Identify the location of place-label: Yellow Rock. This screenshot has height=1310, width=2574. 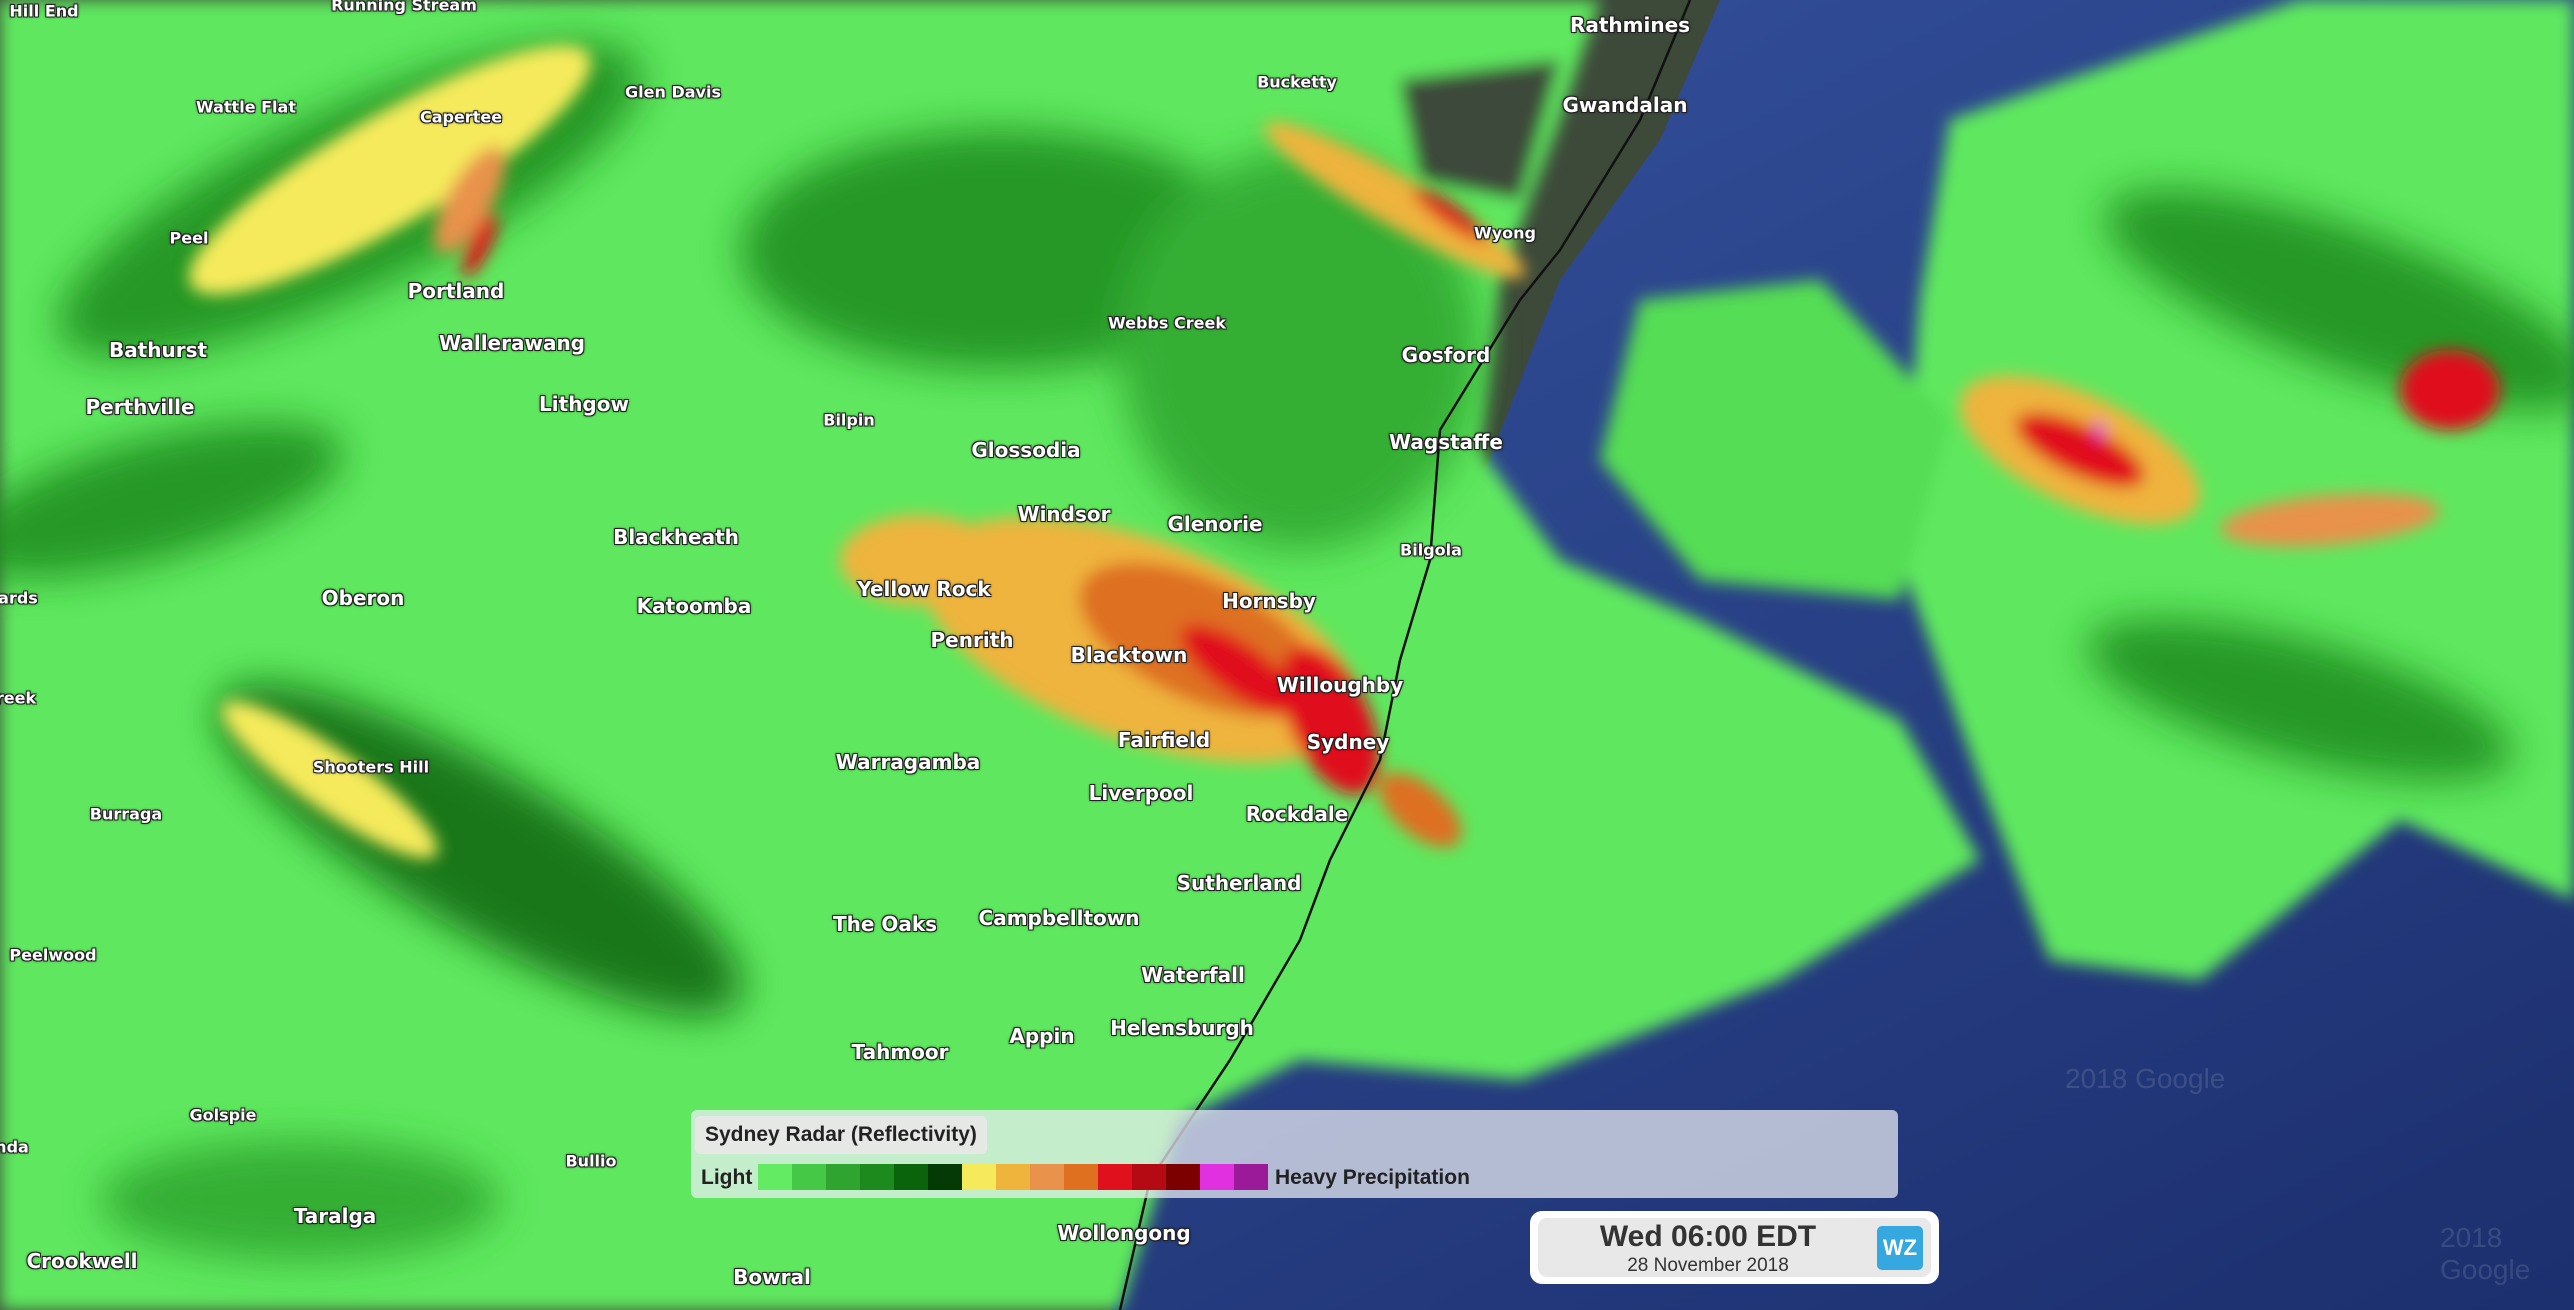
(924, 589).